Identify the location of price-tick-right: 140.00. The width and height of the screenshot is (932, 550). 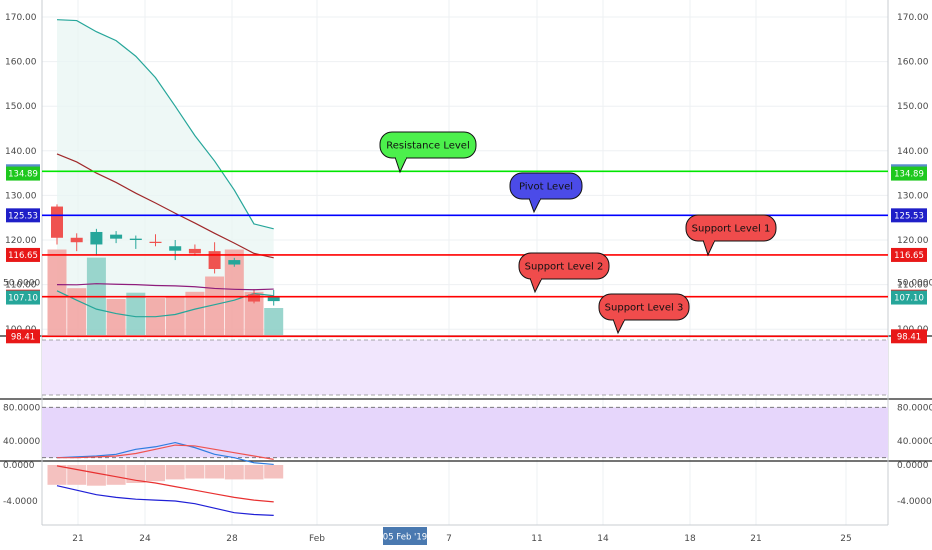
(913, 152).